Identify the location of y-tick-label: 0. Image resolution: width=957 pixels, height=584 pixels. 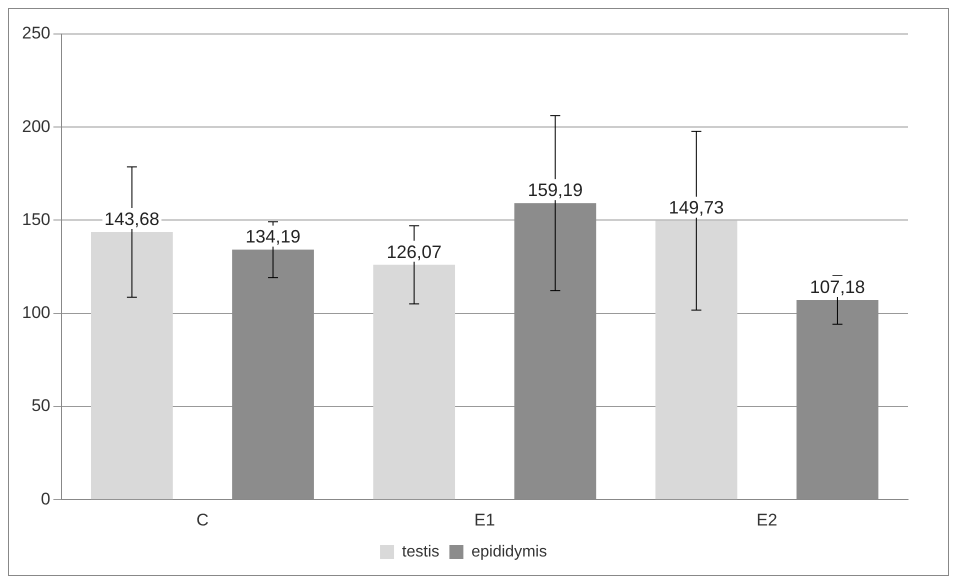
(45, 498).